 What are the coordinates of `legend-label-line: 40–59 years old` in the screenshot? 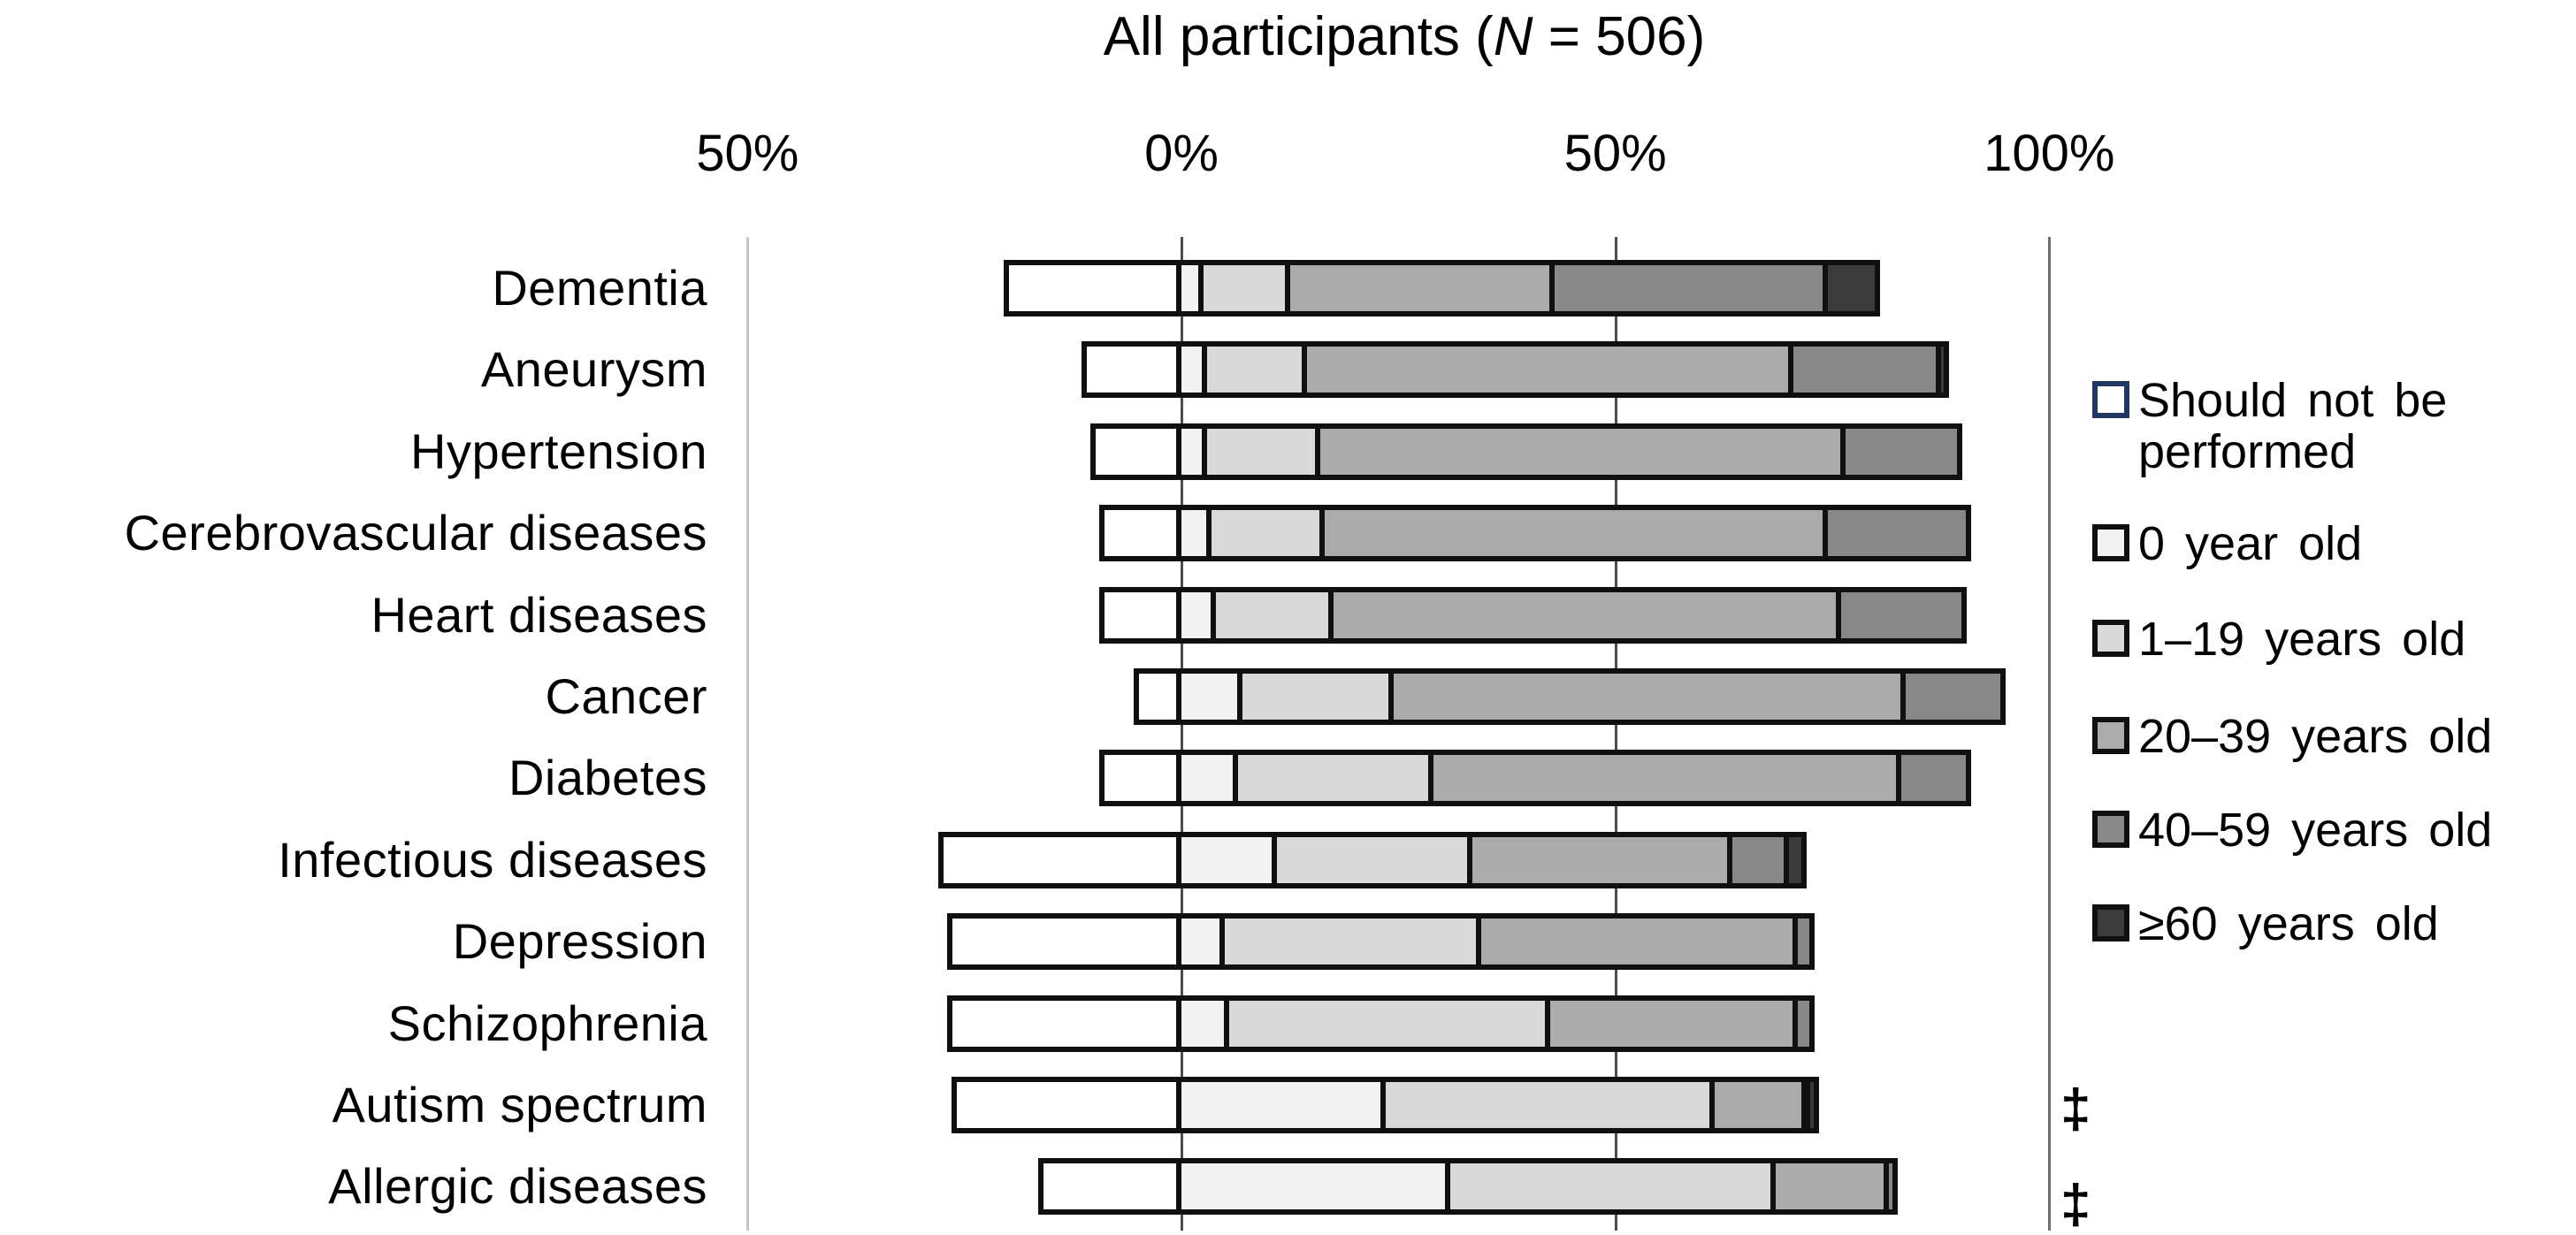 It's located at (2315, 831).